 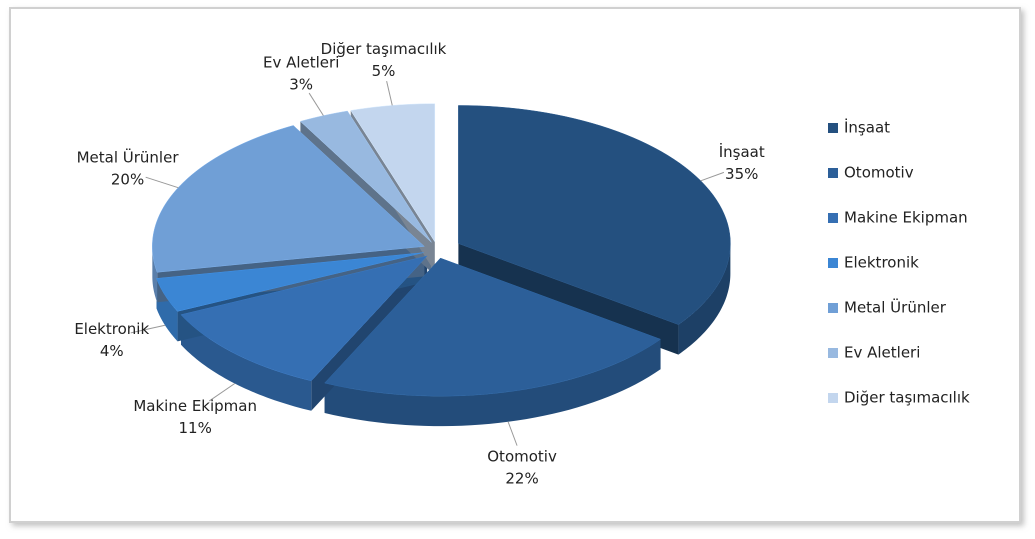 I want to click on slice-label: Diğer taşımacılık, so click(x=384, y=49).